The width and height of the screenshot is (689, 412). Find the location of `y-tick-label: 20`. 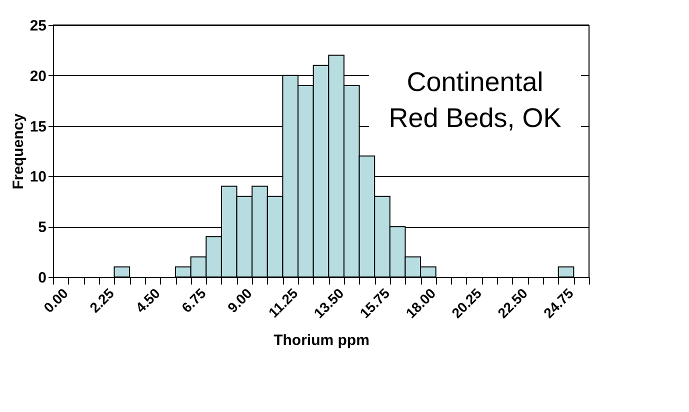

y-tick-label: 20 is located at coordinates (38, 76).